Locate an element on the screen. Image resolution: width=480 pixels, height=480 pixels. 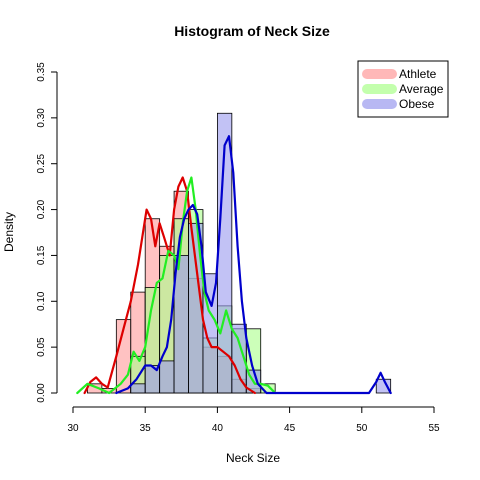
x-tick-label-2: 40 is located at coordinates (218, 428).